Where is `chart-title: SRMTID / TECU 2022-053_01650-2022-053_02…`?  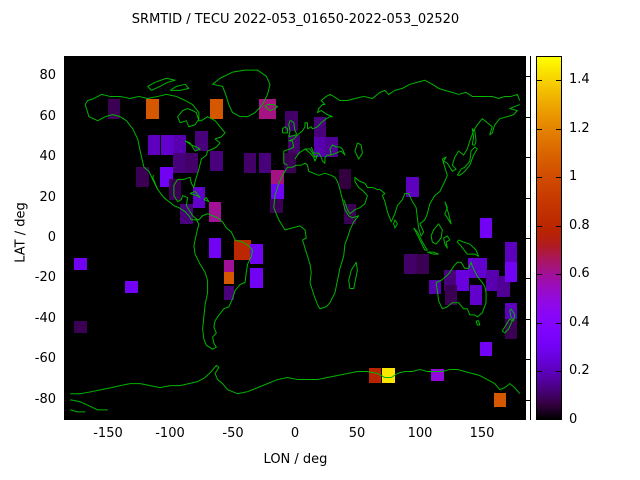 chart-title: SRMTID / TECU 2022-053_01650-2022-053_02… is located at coordinates (295, 19).